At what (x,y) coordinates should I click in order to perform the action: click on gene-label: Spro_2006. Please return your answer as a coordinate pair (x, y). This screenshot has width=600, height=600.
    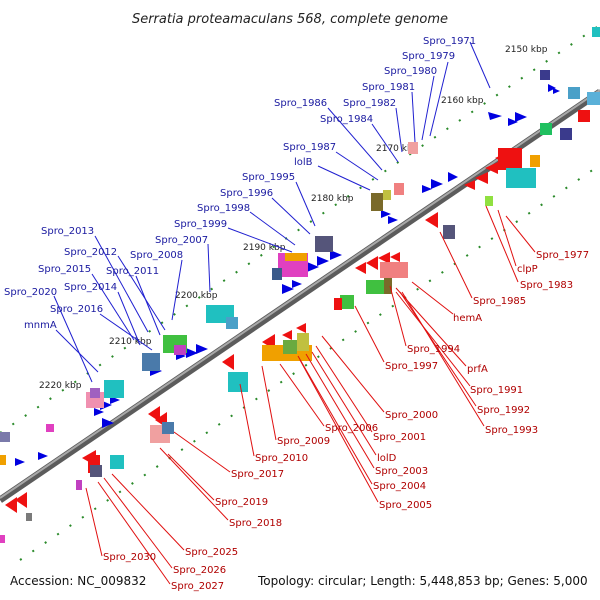
    Looking at the image, I should click on (351, 428).